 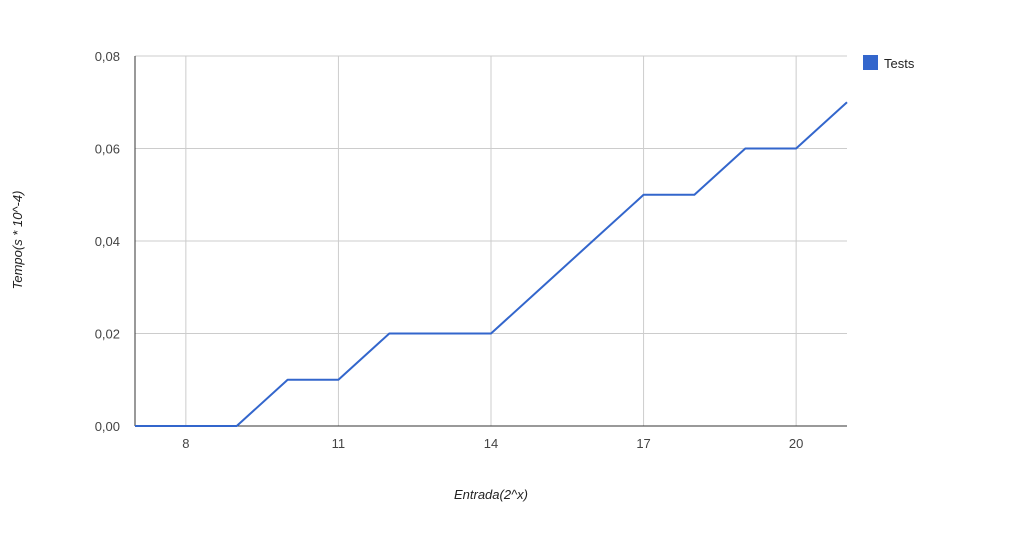 What do you see at coordinates (796, 443) in the screenshot?
I see `x-tick-label: 20` at bounding box center [796, 443].